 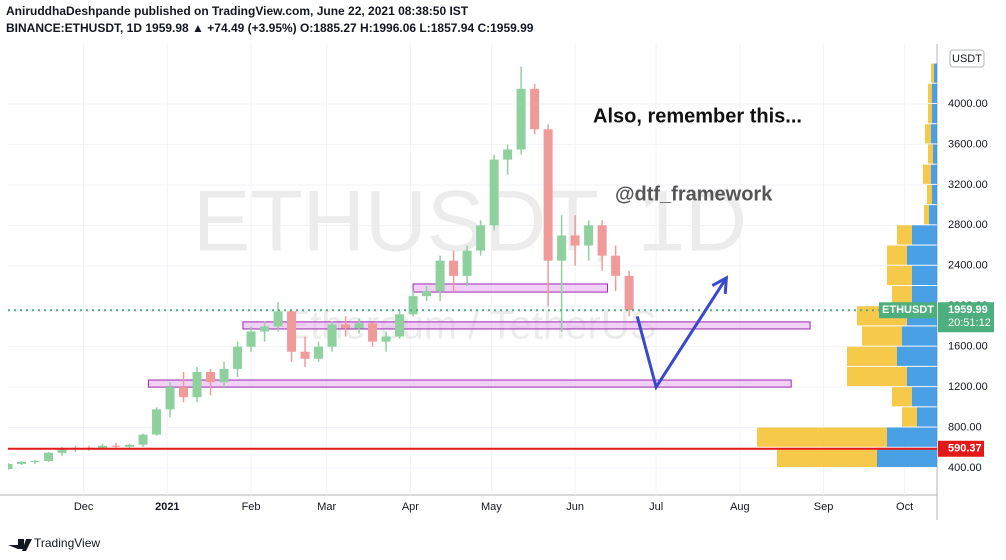 I want to click on y-tick-label: 1200.00, so click(x=968, y=387).